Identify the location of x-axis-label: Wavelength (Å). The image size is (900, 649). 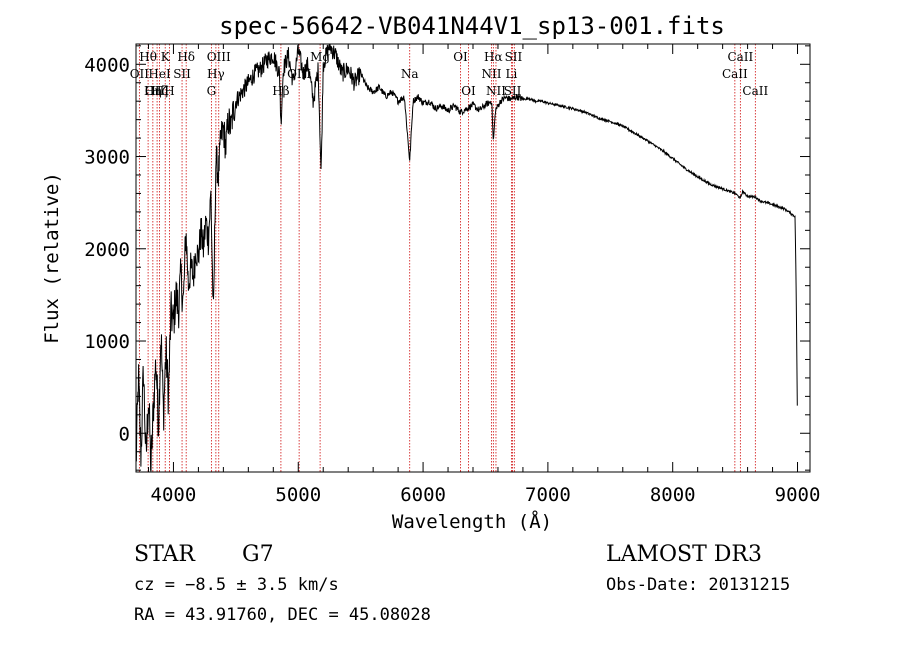
(472, 521).